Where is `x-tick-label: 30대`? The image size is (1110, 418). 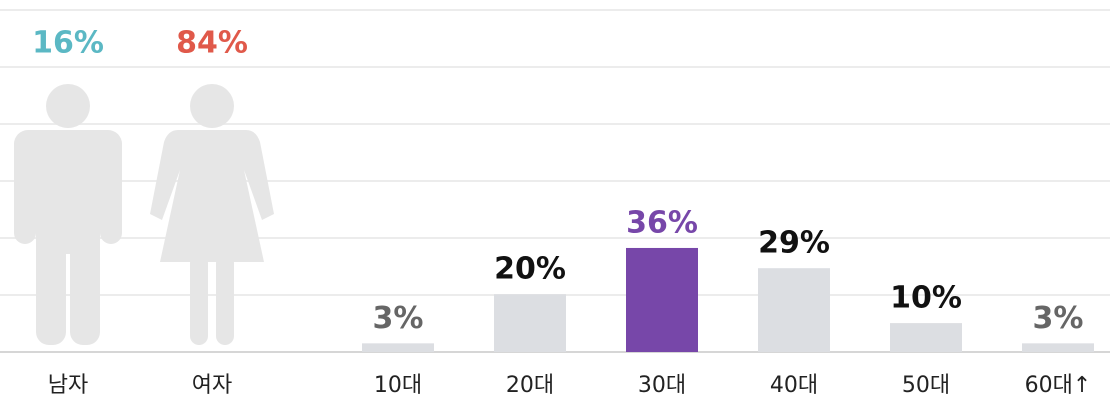
x-tick-label: 30대 is located at coordinates (662, 385).